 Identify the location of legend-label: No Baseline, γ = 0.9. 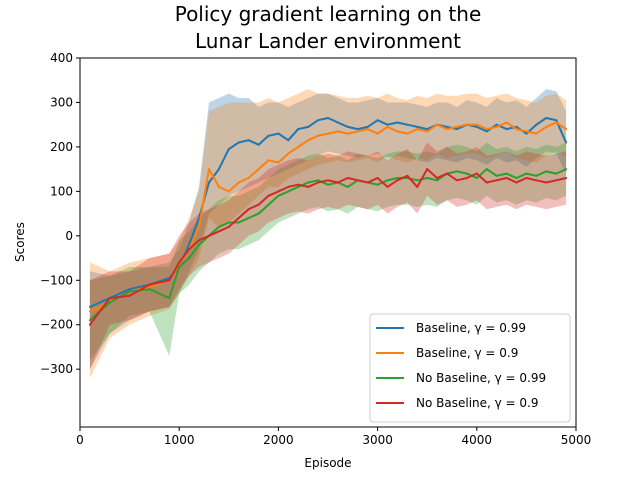
(477, 403).